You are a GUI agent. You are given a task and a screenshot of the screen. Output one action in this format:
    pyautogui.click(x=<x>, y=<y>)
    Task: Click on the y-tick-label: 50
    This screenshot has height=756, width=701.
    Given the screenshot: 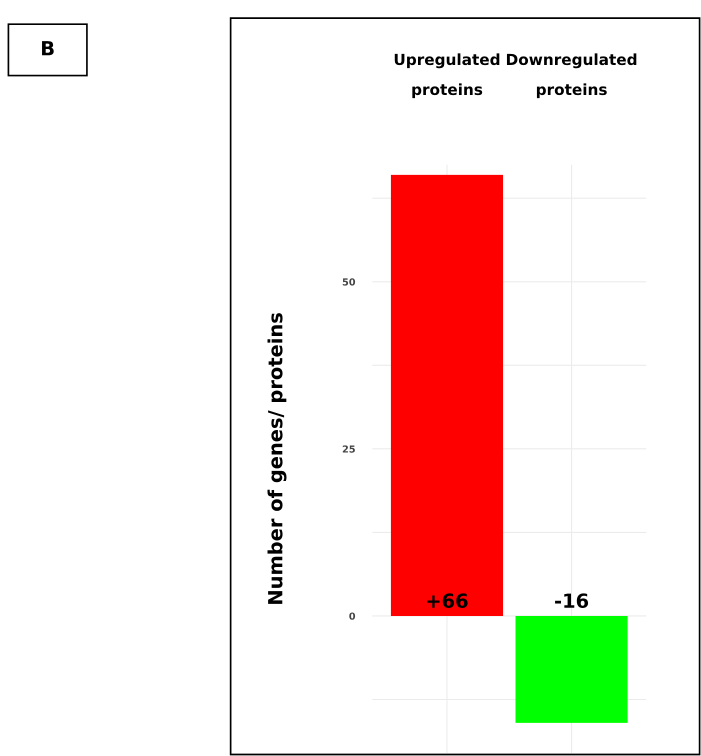 What is the action you would take?
    pyautogui.click(x=349, y=282)
    